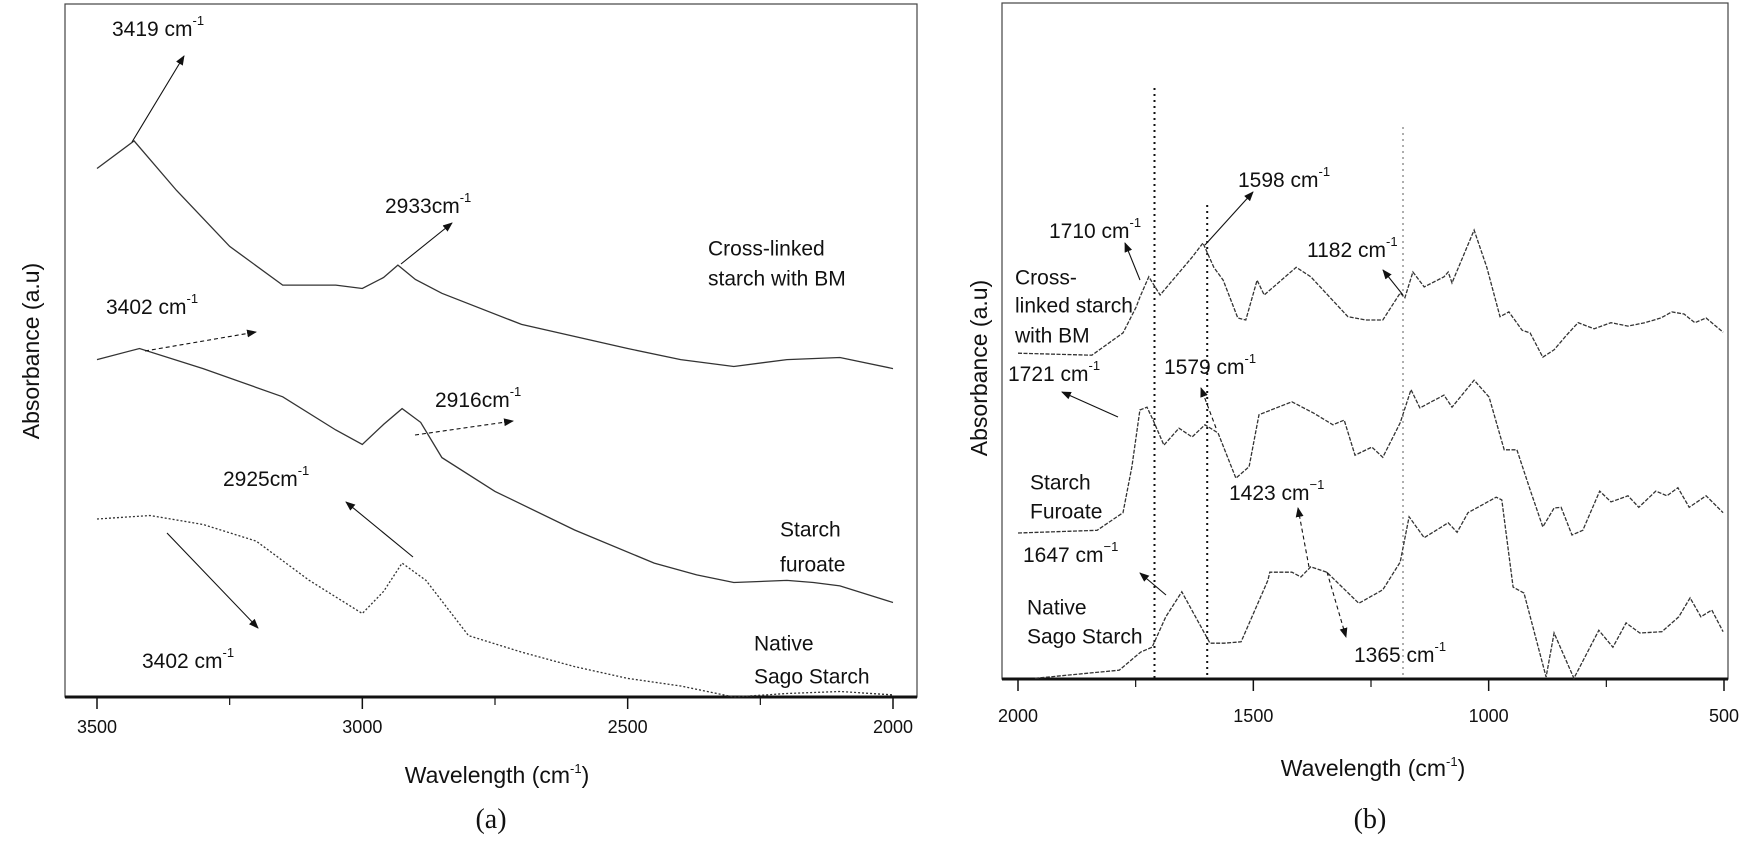  I want to click on series-label: Furoate, so click(1066, 512).